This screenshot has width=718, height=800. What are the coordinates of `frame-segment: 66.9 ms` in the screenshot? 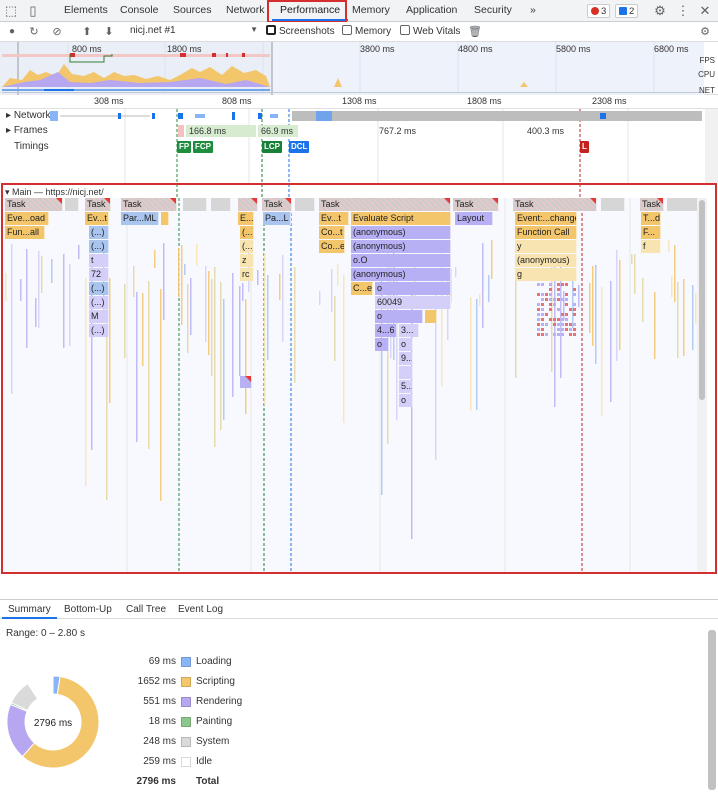 It's located at (278, 131).